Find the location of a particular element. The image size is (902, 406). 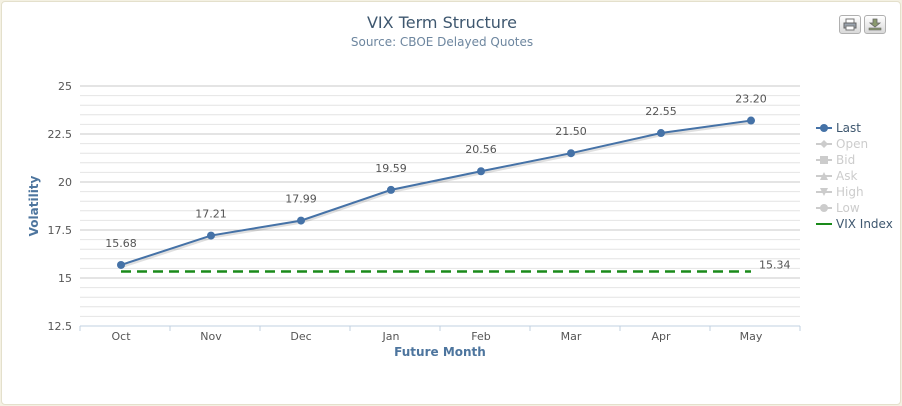

x-axis-title: Future Month is located at coordinates (440, 352).